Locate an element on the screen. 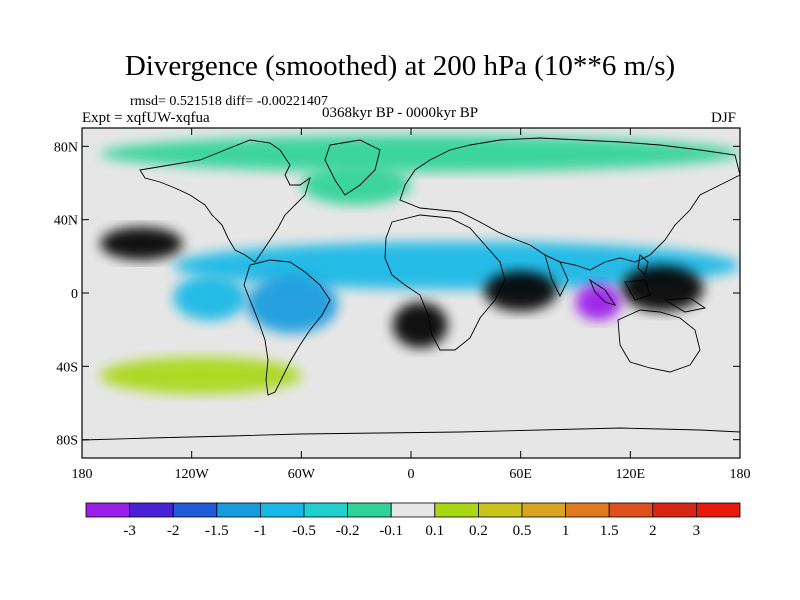 This screenshot has width=800, height=600. coast-australia is located at coordinates (659, 341).